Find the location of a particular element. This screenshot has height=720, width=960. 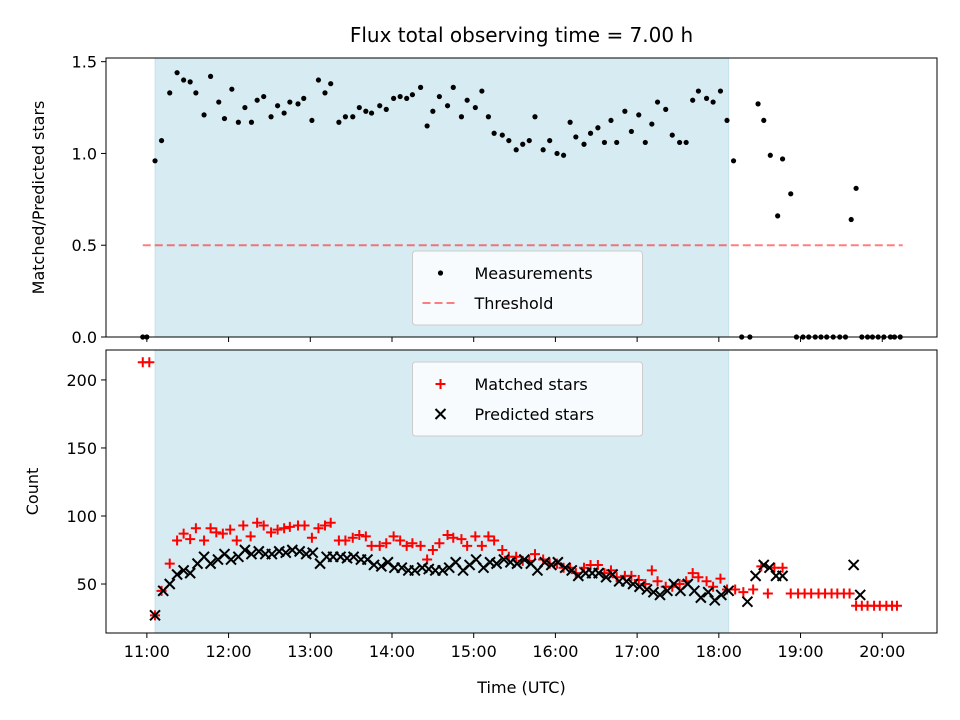

legend: Matched stars Predicted stars is located at coordinates (527, 399).